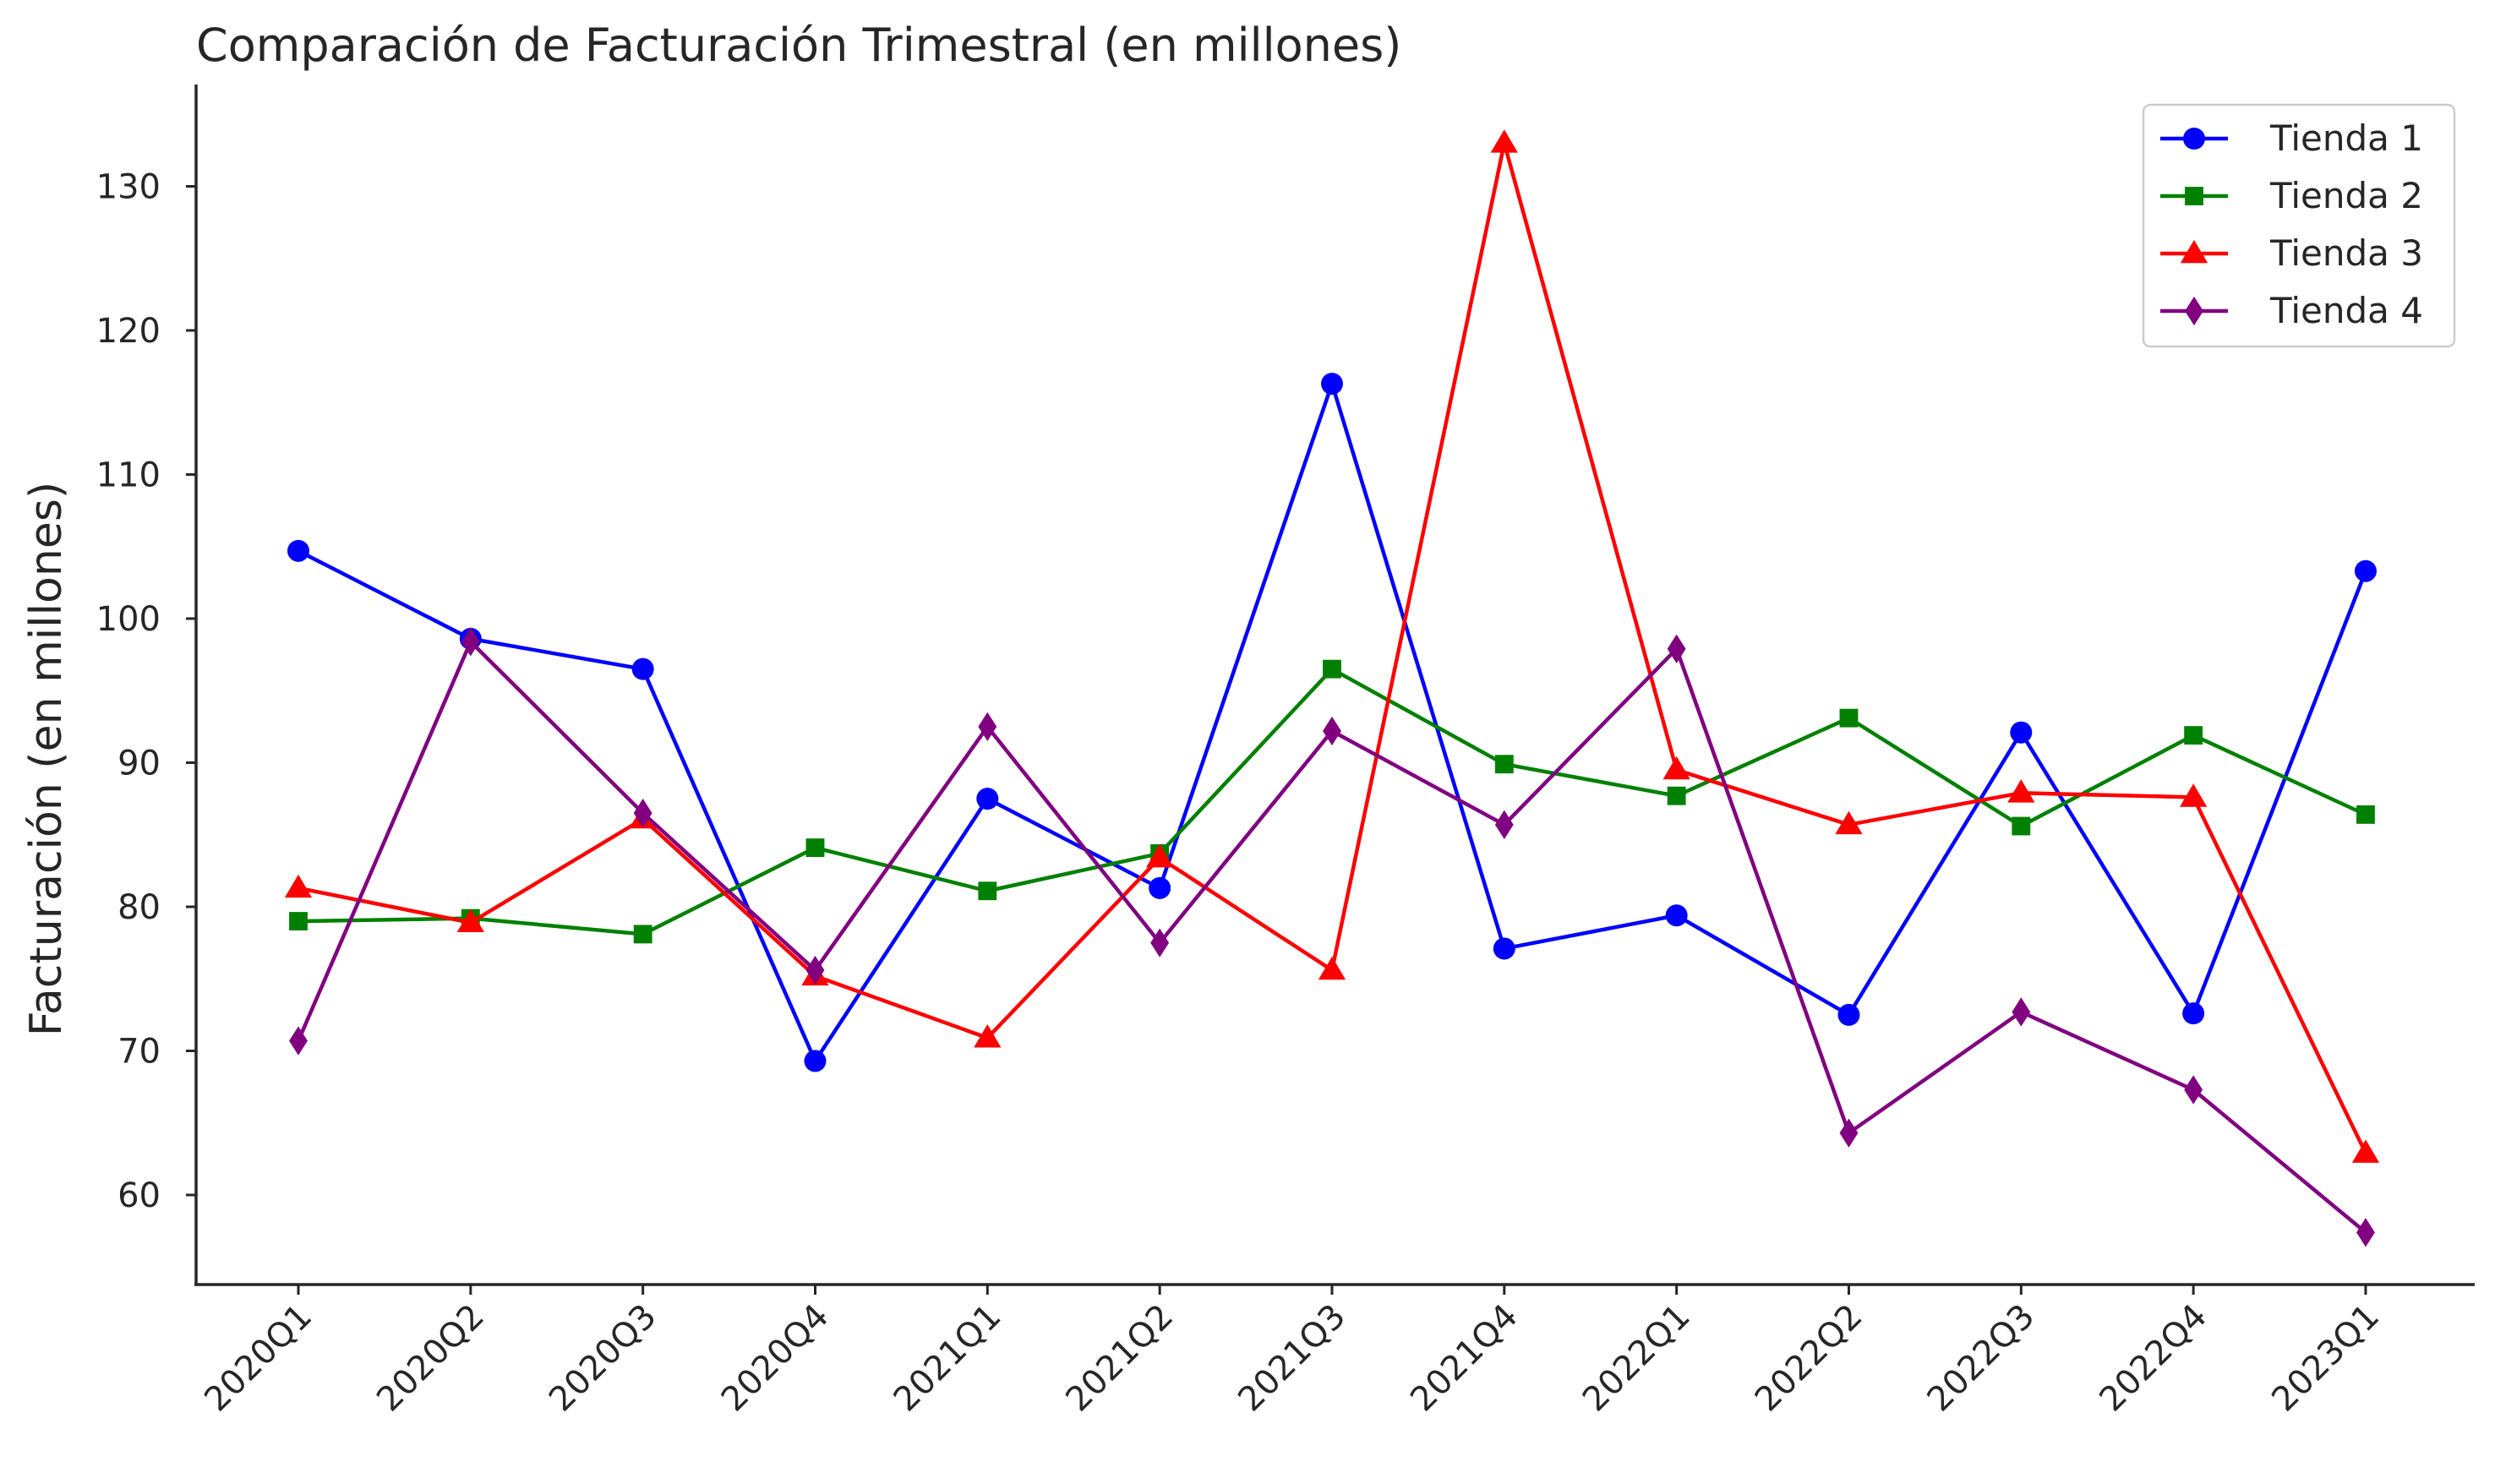  Describe the element at coordinates (139, 1052) in the screenshot. I see `y-tick-label: 70` at that location.